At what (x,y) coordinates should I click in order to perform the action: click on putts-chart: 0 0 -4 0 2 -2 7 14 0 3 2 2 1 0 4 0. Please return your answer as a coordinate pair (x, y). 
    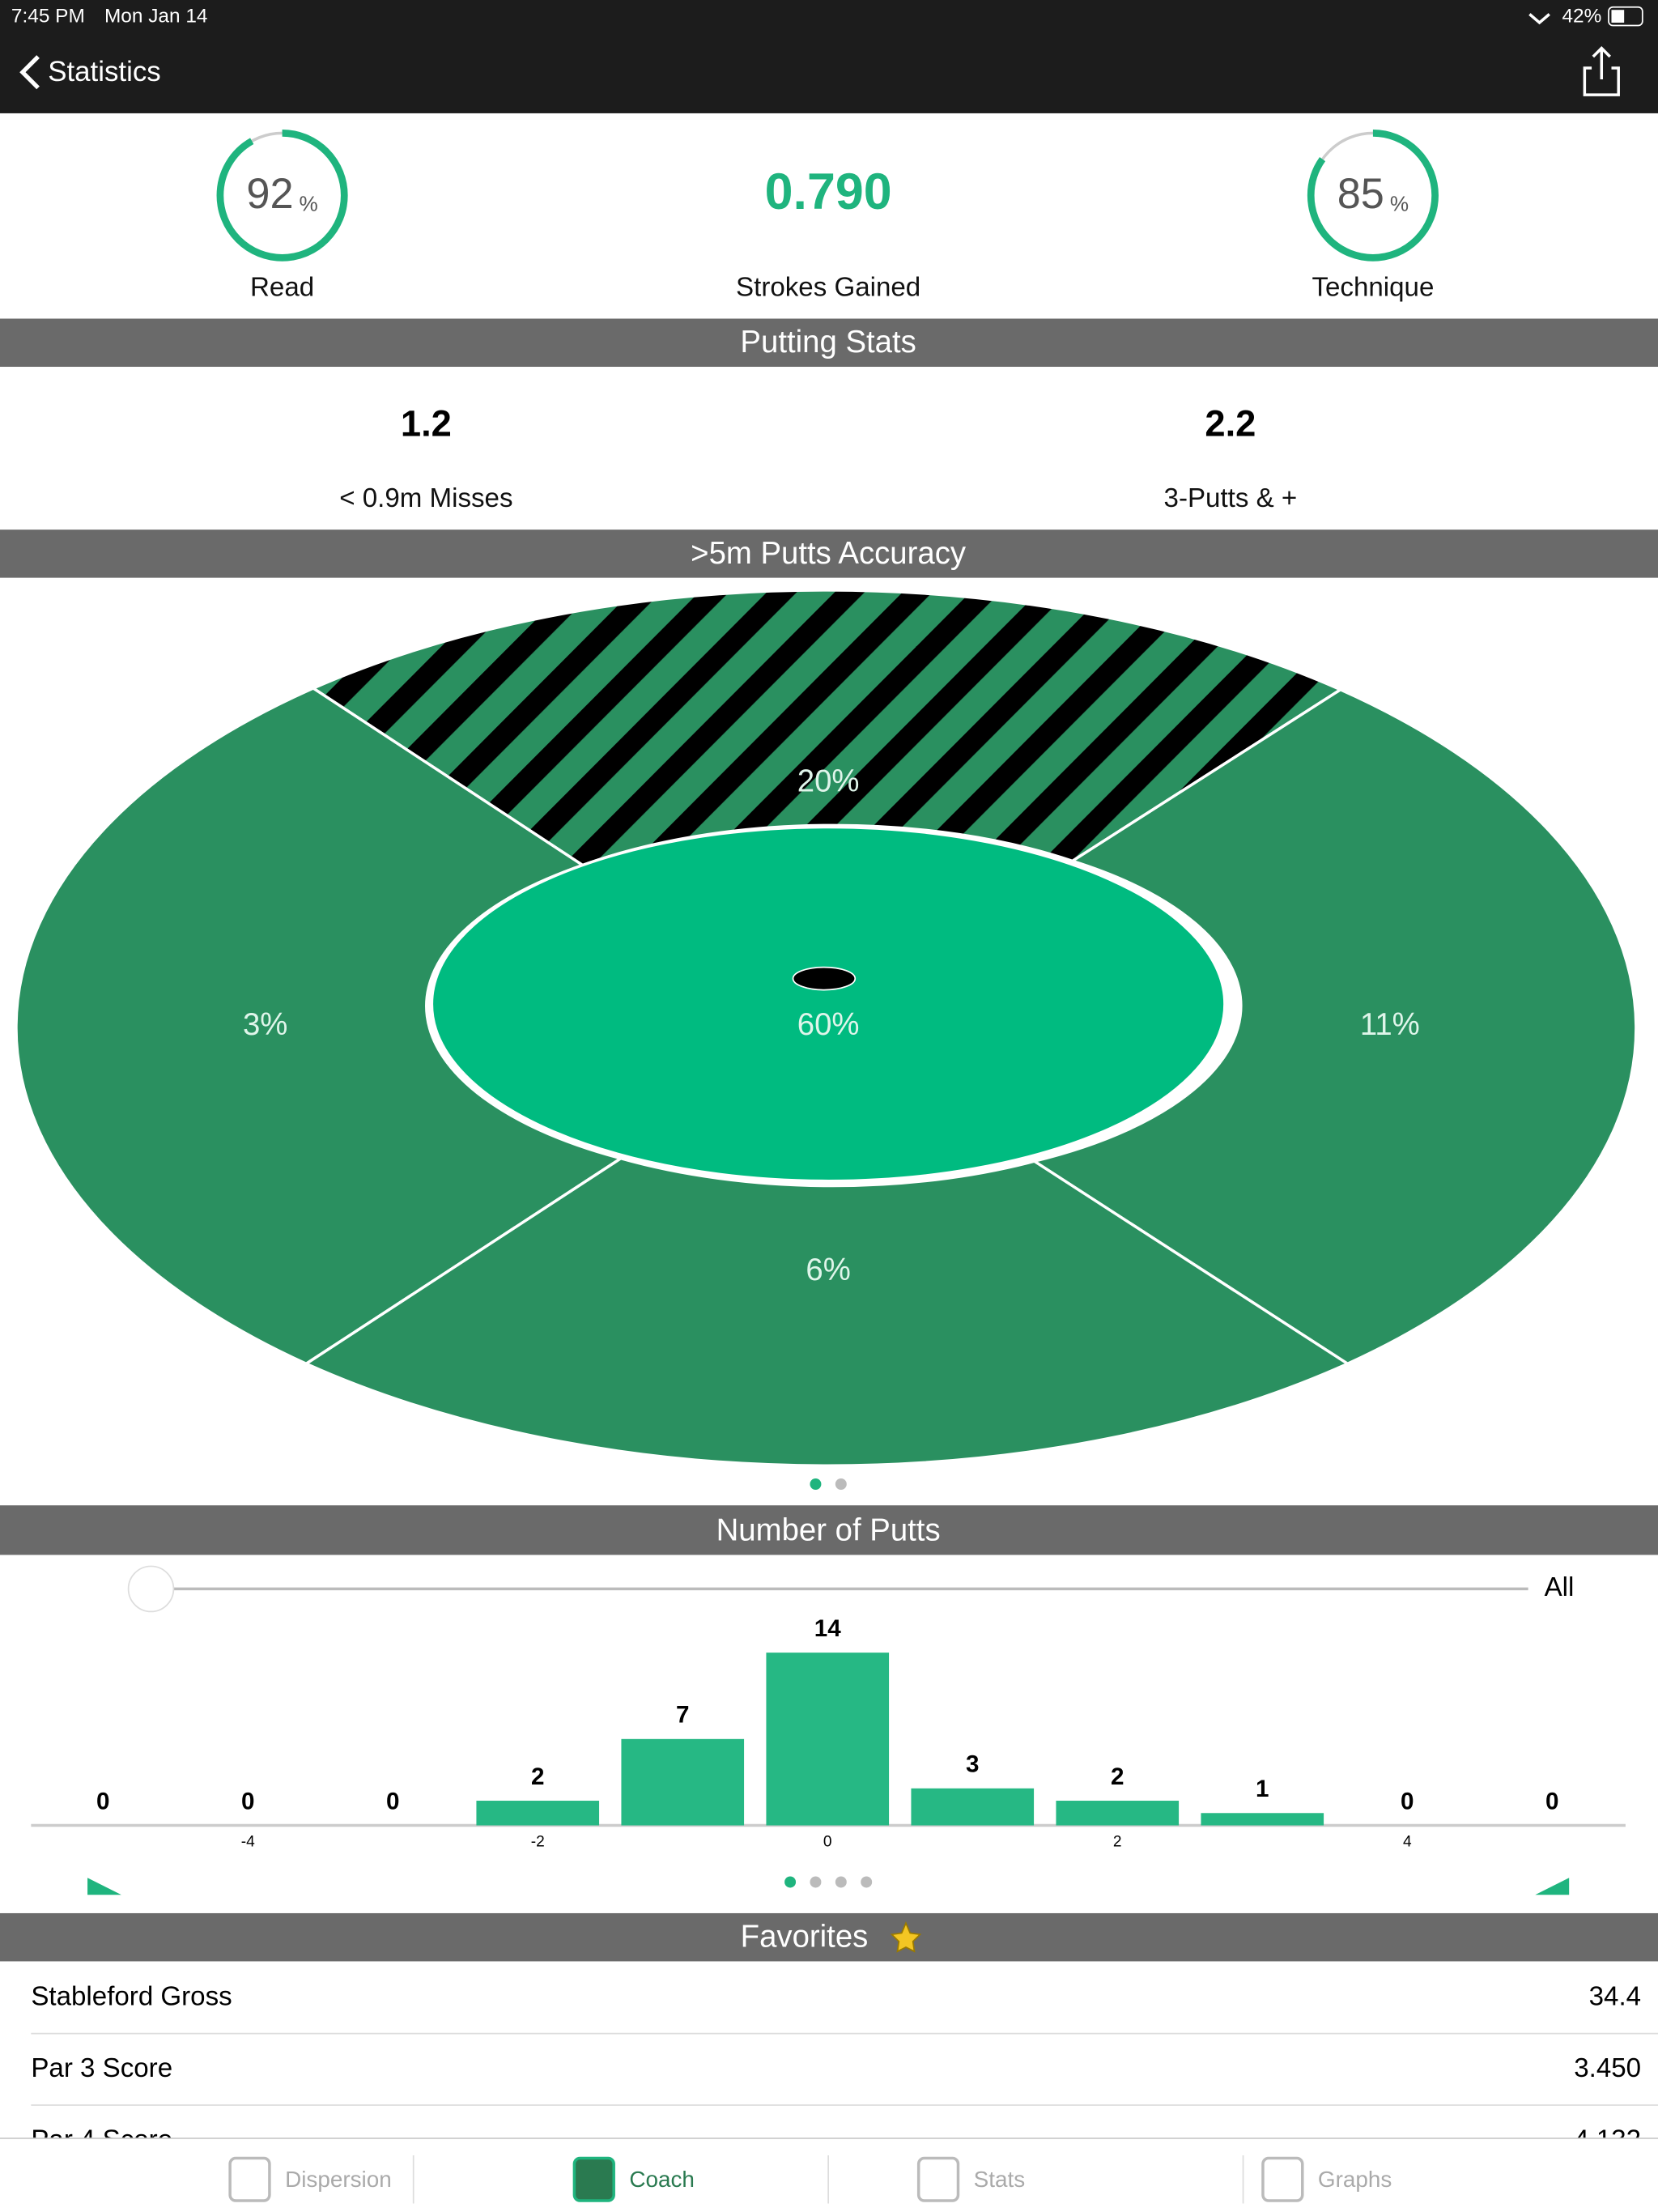
    Looking at the image, I should click on (828, 1733).